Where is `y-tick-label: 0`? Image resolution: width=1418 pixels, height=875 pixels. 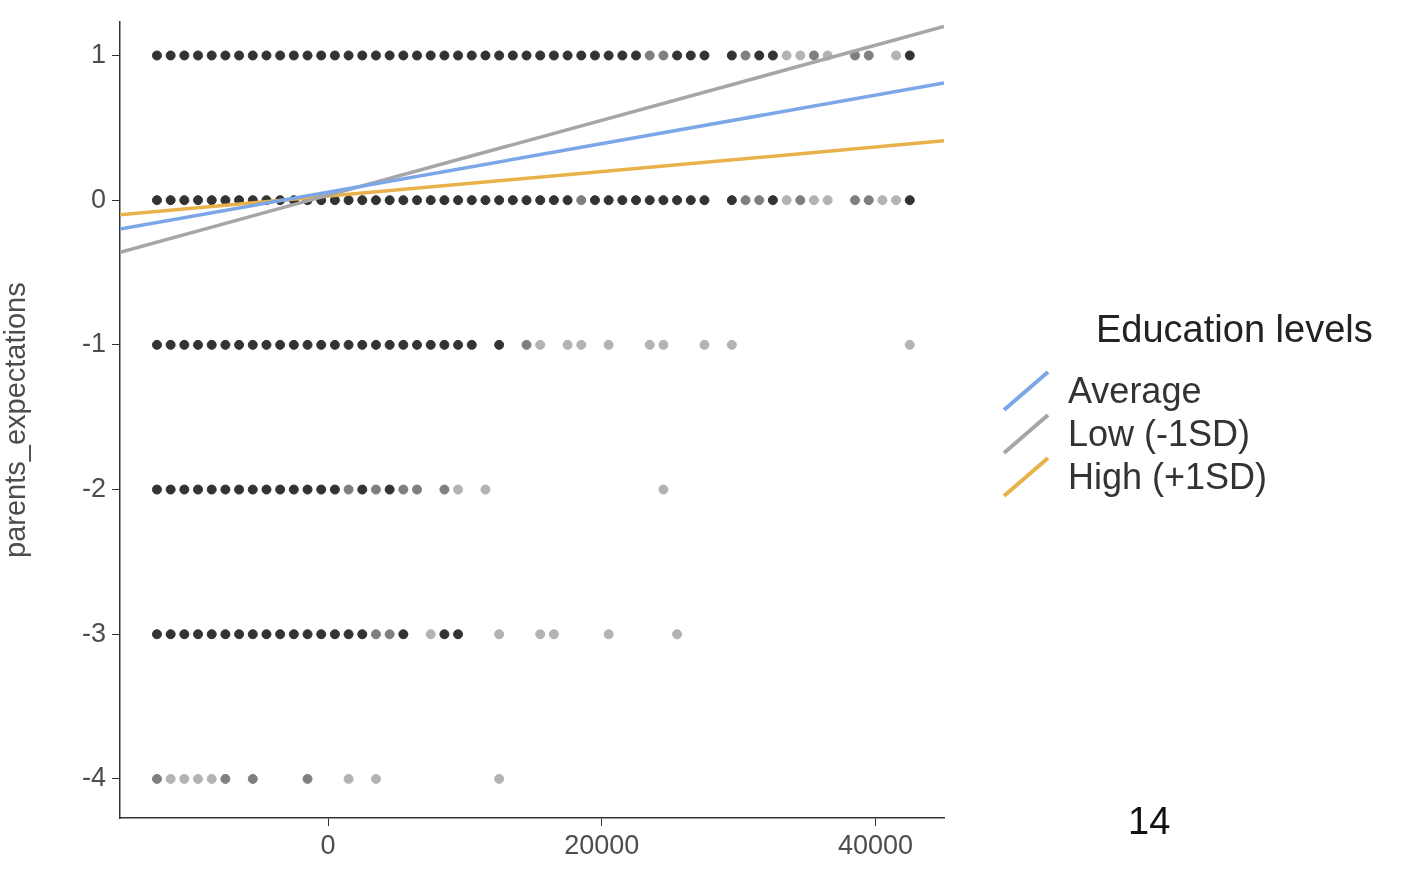
y-tick-label: 0 is located at coordinates (98, 198).